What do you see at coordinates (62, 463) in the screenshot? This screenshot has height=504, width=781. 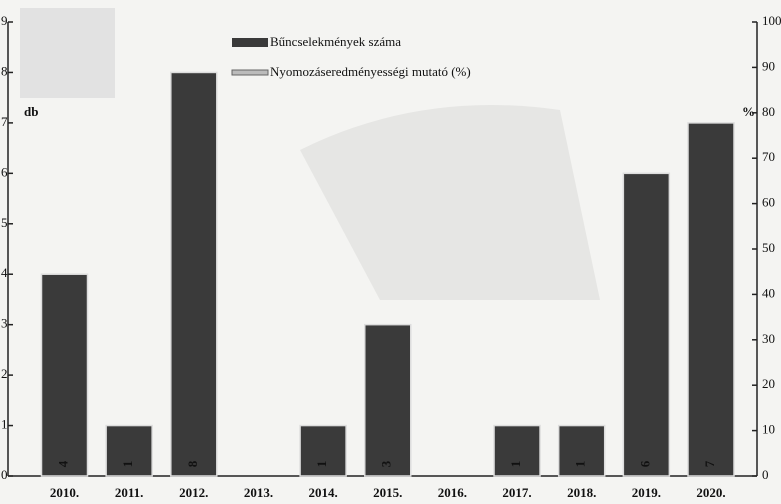 I see `bar-value-label: 4` at bounding box center [62, 463].